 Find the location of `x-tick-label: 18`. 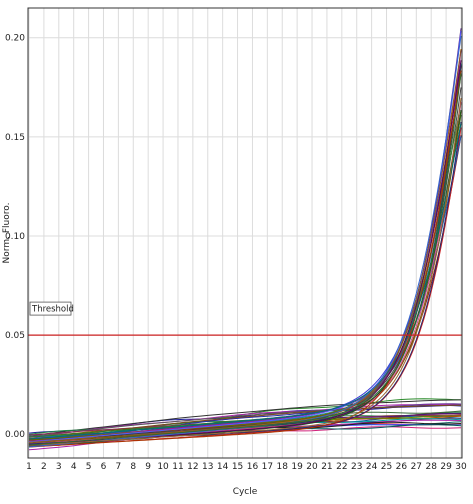

x-tick-label: 18 is located at coordinates (283, 467).